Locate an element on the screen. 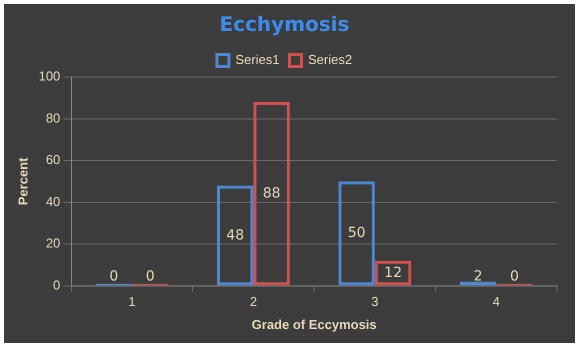  x-tick-label: 4 is located at coordinates (496, 302).